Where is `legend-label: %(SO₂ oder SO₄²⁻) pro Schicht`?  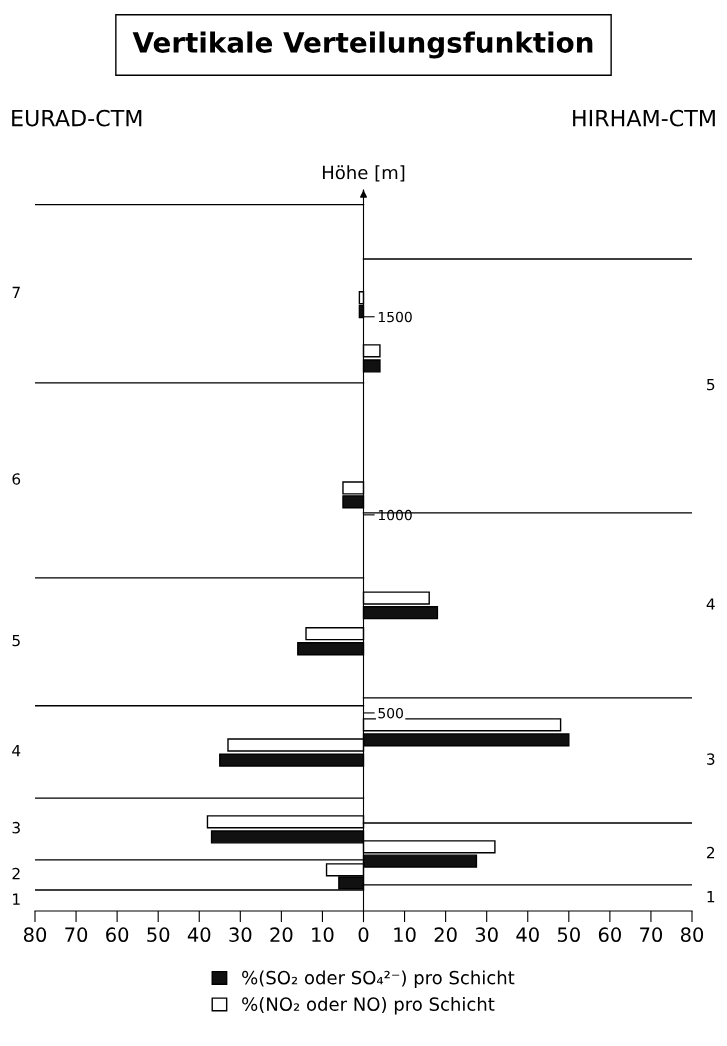 legend-label: %(SO₂ oder SO₄²⁻) pro Schicht is located at coordinates (378, 979).